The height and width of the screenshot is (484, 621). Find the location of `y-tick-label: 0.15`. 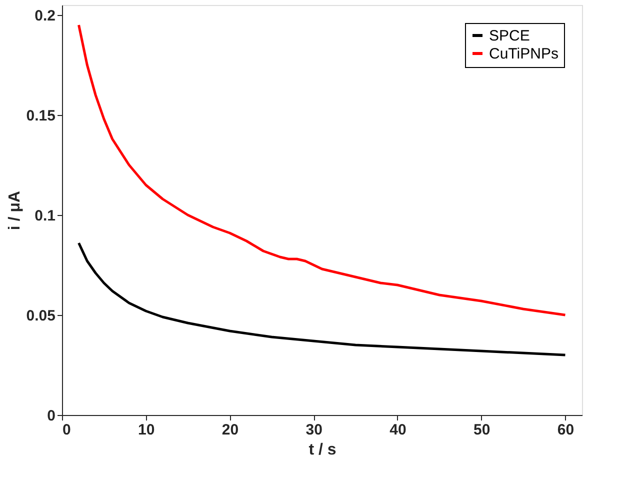

y-tick-label: 0.15 is located at coordinates (41, 116).